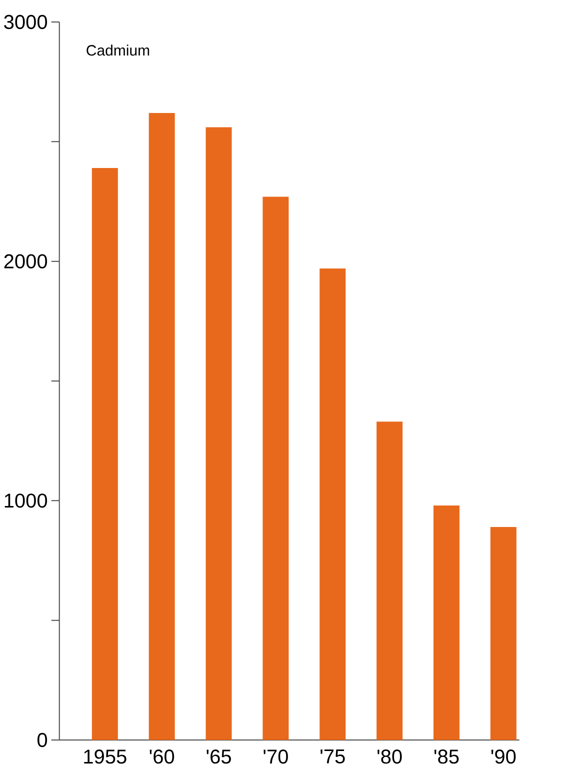  What do you see at coordinates (390, 757) in the screenshot?
I see `x-tick-label: '80` at bounding box center [390, 757].